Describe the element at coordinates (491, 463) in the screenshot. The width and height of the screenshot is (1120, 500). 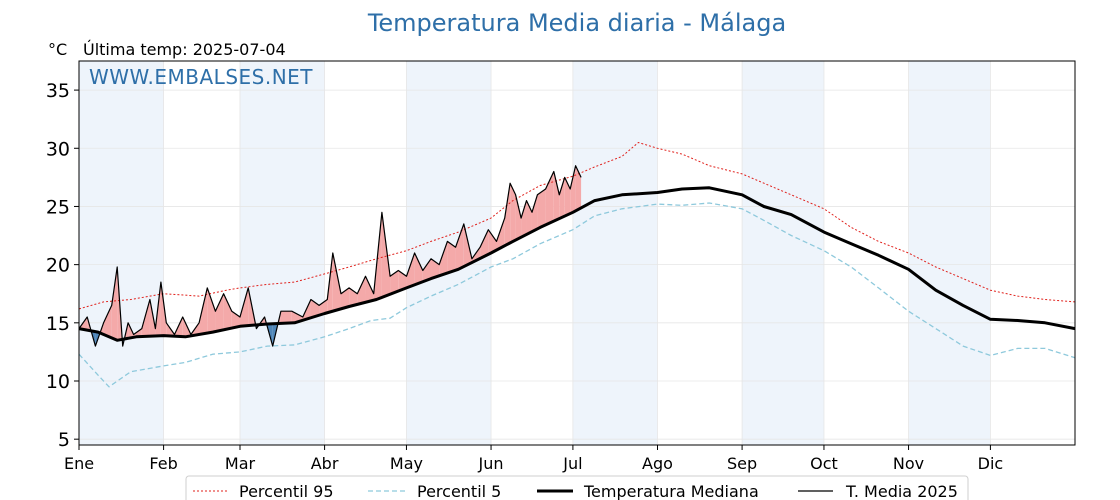
I see `x-tick-label: Jun` at that location.